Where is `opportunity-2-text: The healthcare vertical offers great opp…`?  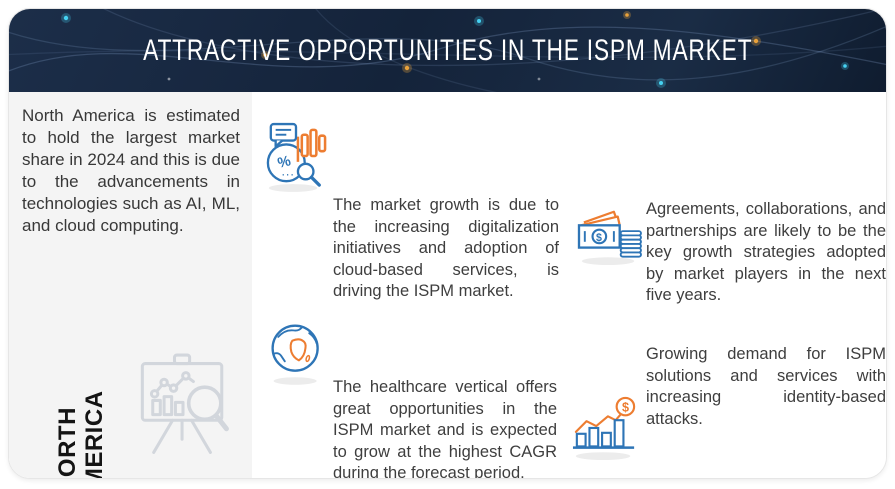
opportunity-2-text: The healthcare vertical offers great opp… is located at coordinates (445, 428).